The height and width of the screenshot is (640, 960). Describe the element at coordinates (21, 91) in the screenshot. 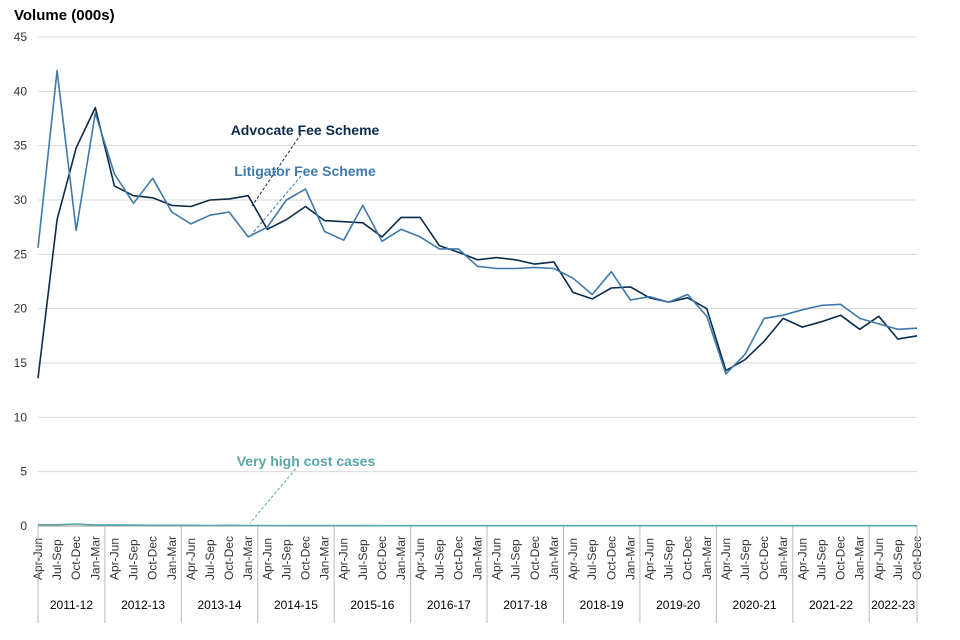

I see `y-tick-label: 40` at that location.